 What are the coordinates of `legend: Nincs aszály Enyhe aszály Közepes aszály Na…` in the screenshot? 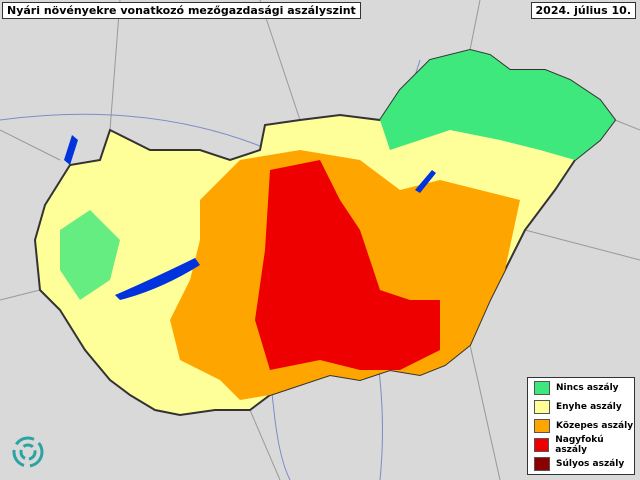 It's located at (581, 426).